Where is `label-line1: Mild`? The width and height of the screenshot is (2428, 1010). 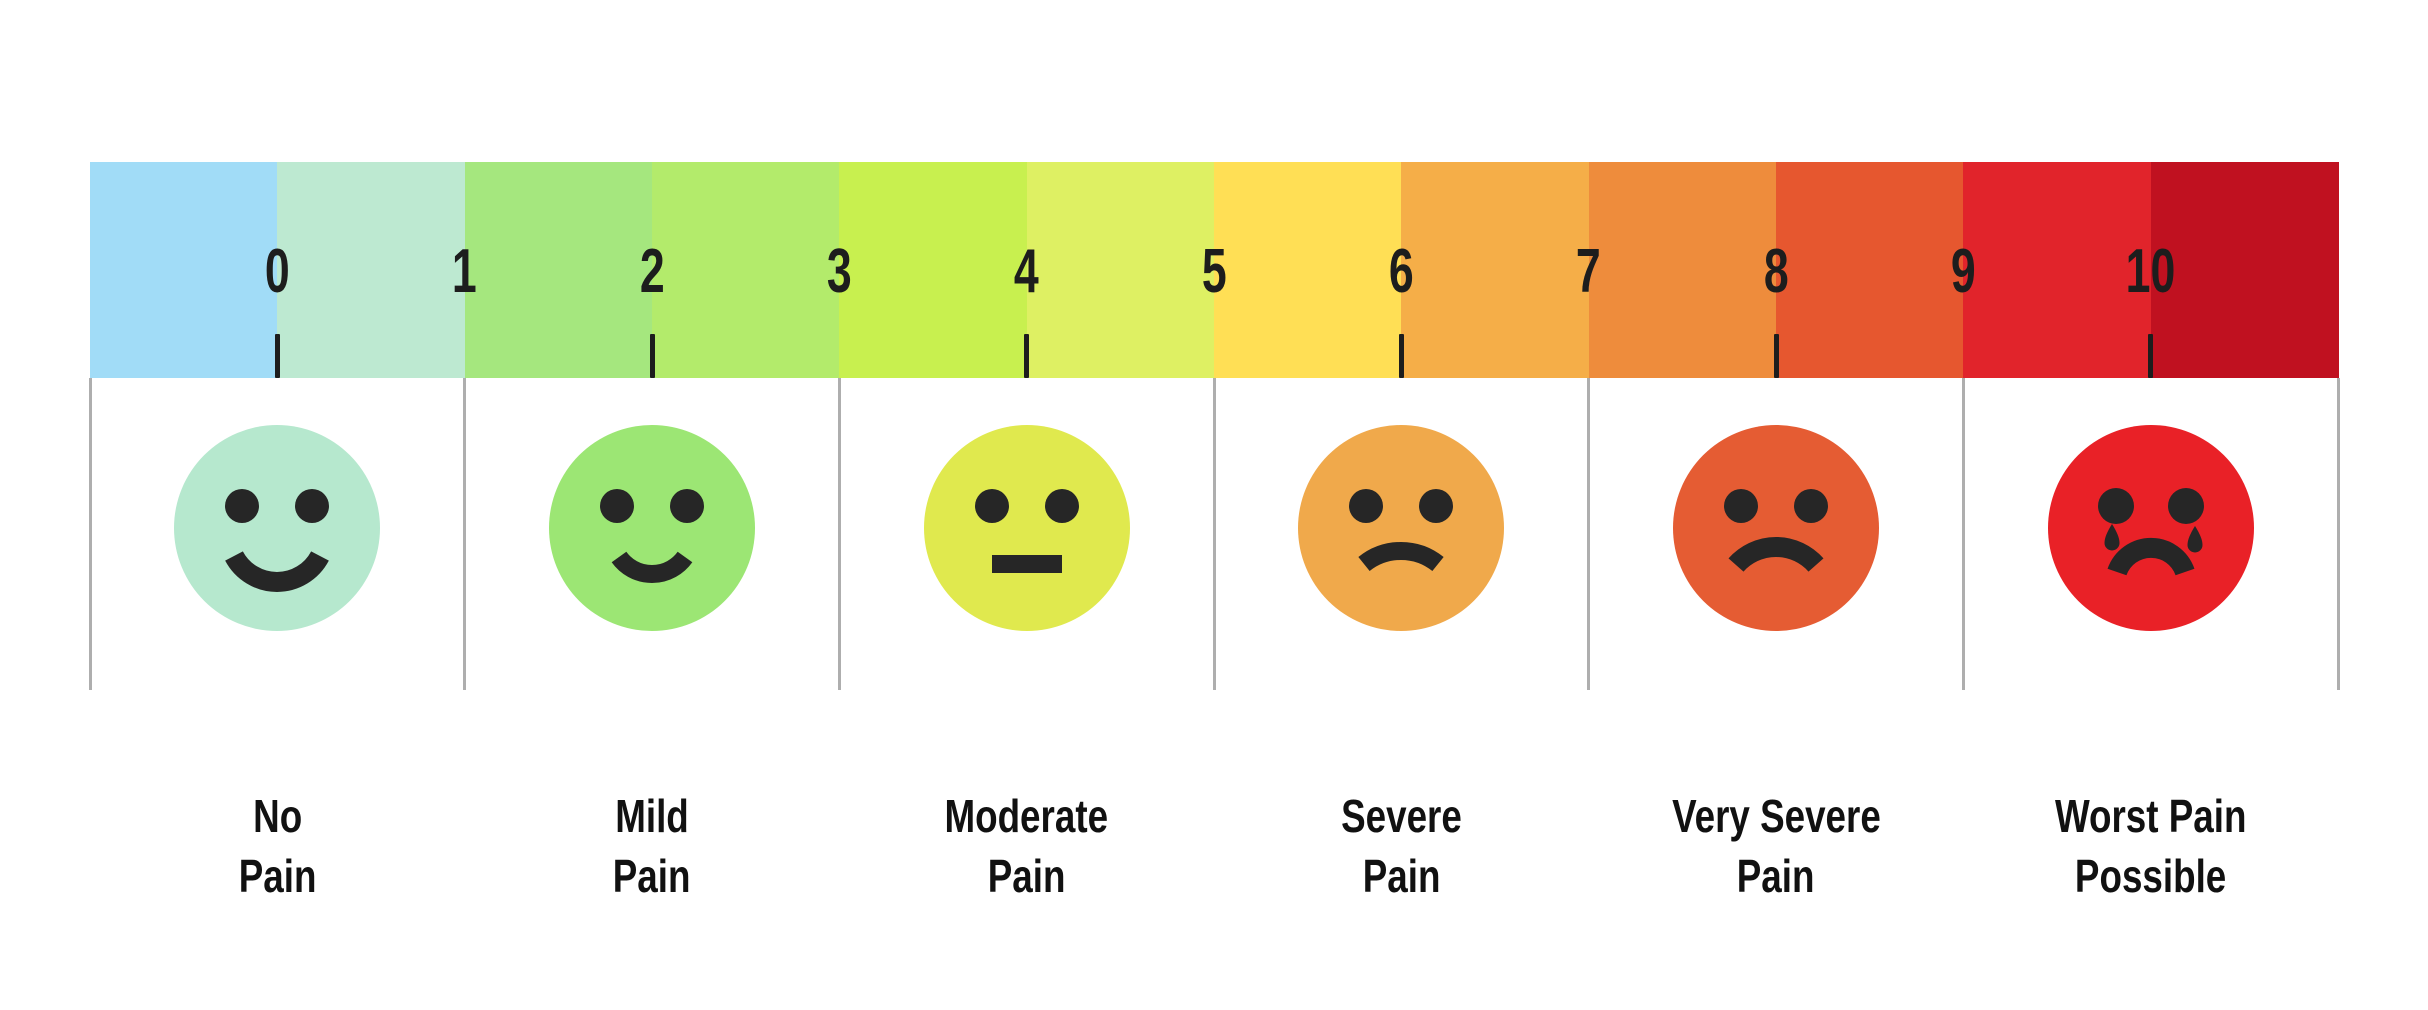 label-line1: Mild is located at coordinates (652, 816).